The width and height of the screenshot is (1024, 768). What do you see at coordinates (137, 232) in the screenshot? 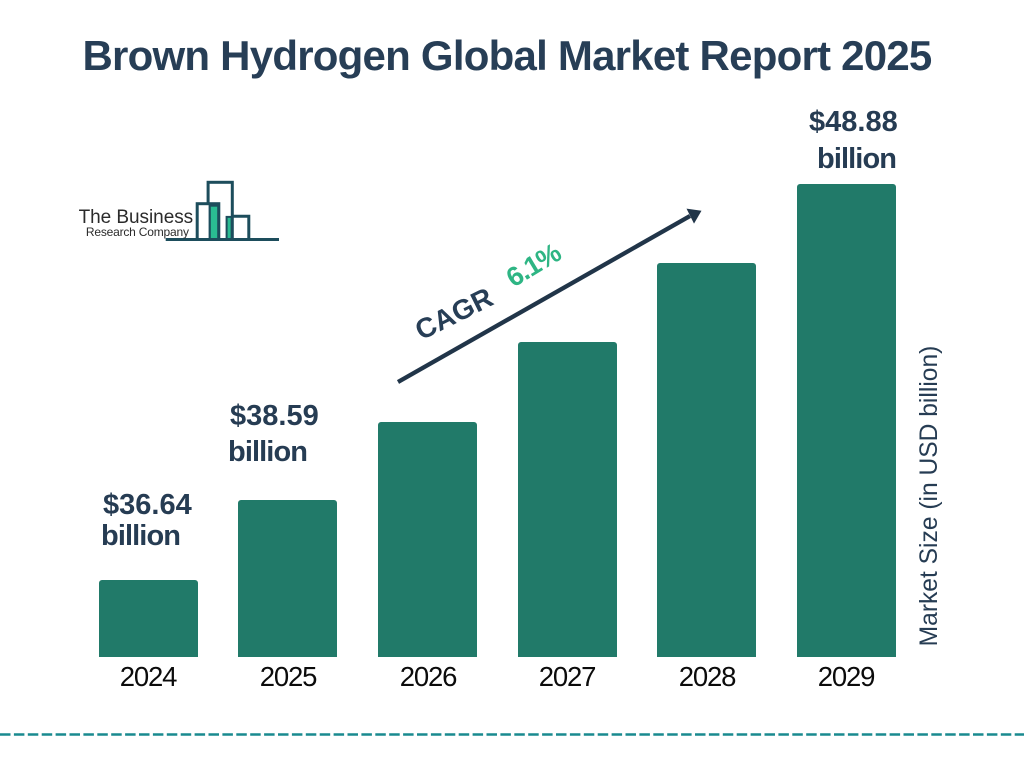
I see `svg-text: Research Company` at bounding box center [137, 232].